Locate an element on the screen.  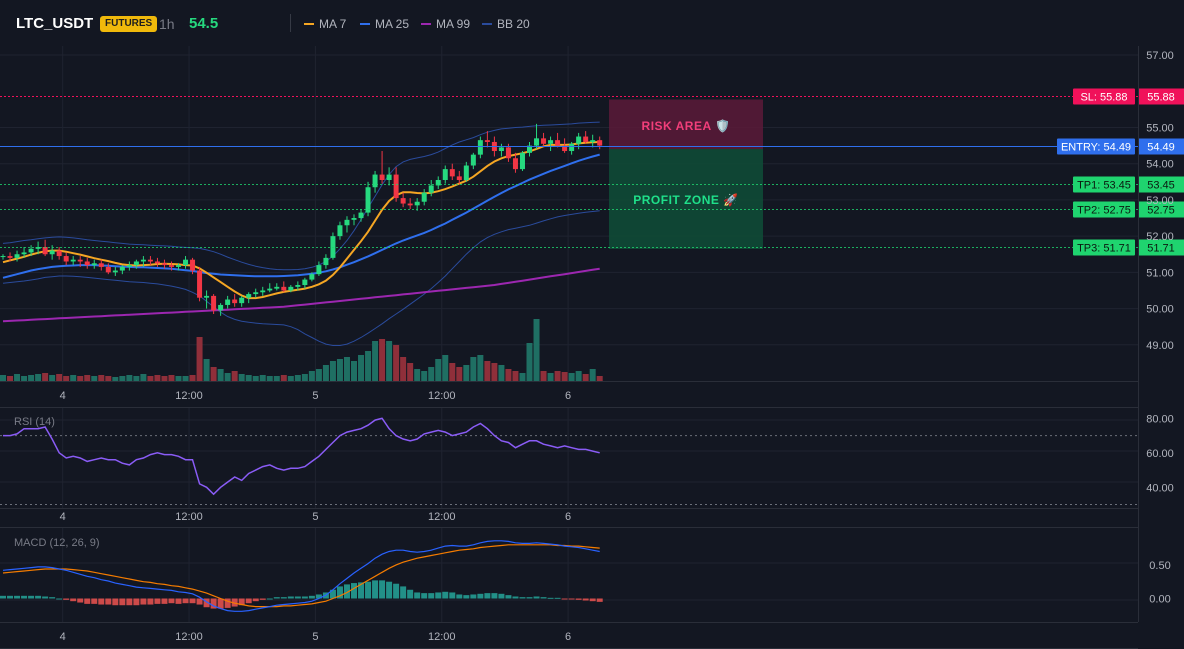
level-axis-tag-entry is located at coordinates (1161, 146).